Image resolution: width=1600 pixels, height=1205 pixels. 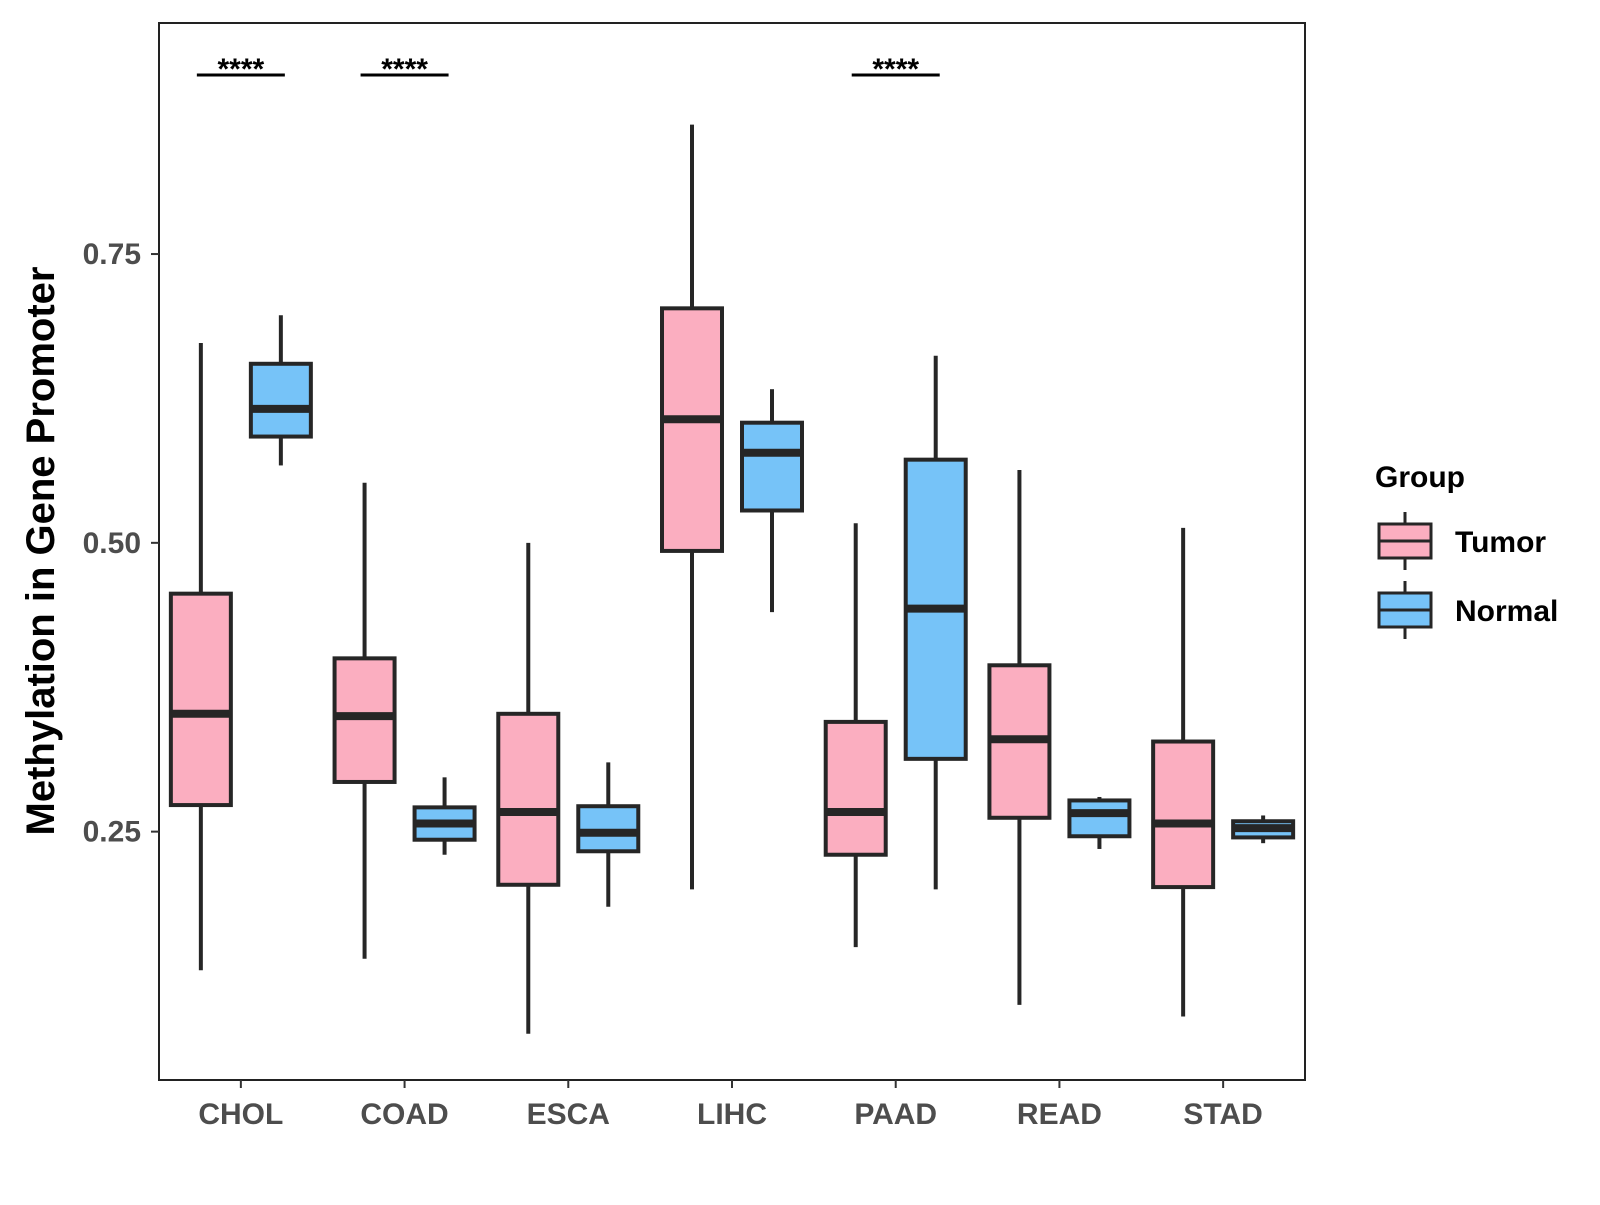 I want to click on x-axis: CHOL COAD ESCA LIHC PAAD READ STAD, so click(x=730, y=1105).